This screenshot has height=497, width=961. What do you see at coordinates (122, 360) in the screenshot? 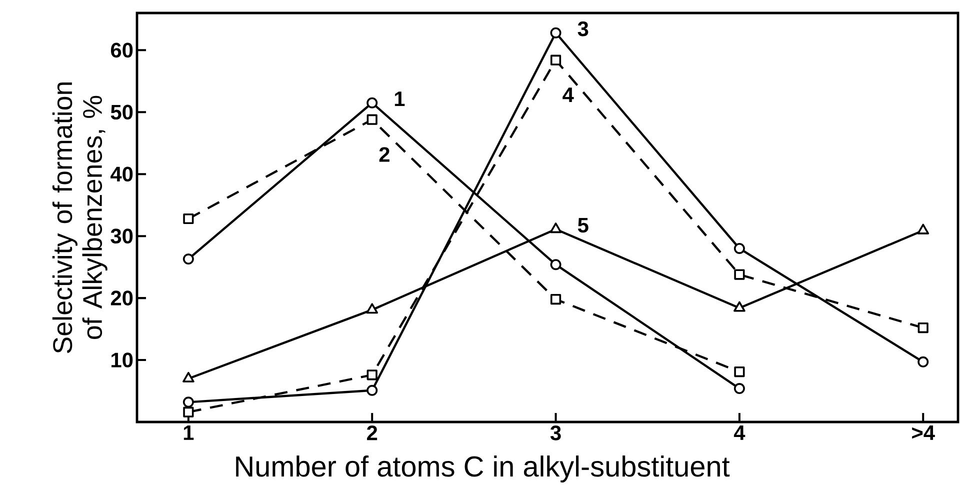
I see `y-tick-label: 10` at bounding box center [122, 360].